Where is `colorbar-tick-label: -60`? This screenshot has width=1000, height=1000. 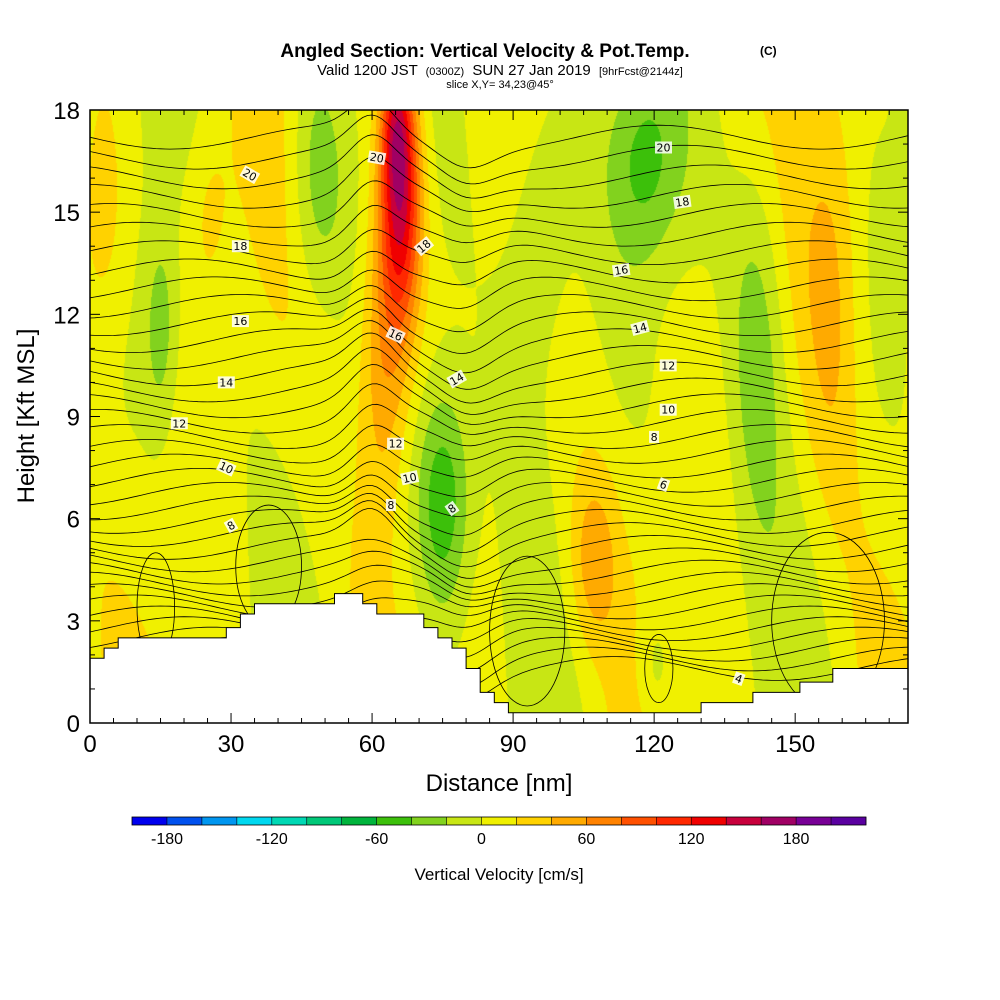
colorbar-tick-label: -60 is located at coordinates (376, 839).